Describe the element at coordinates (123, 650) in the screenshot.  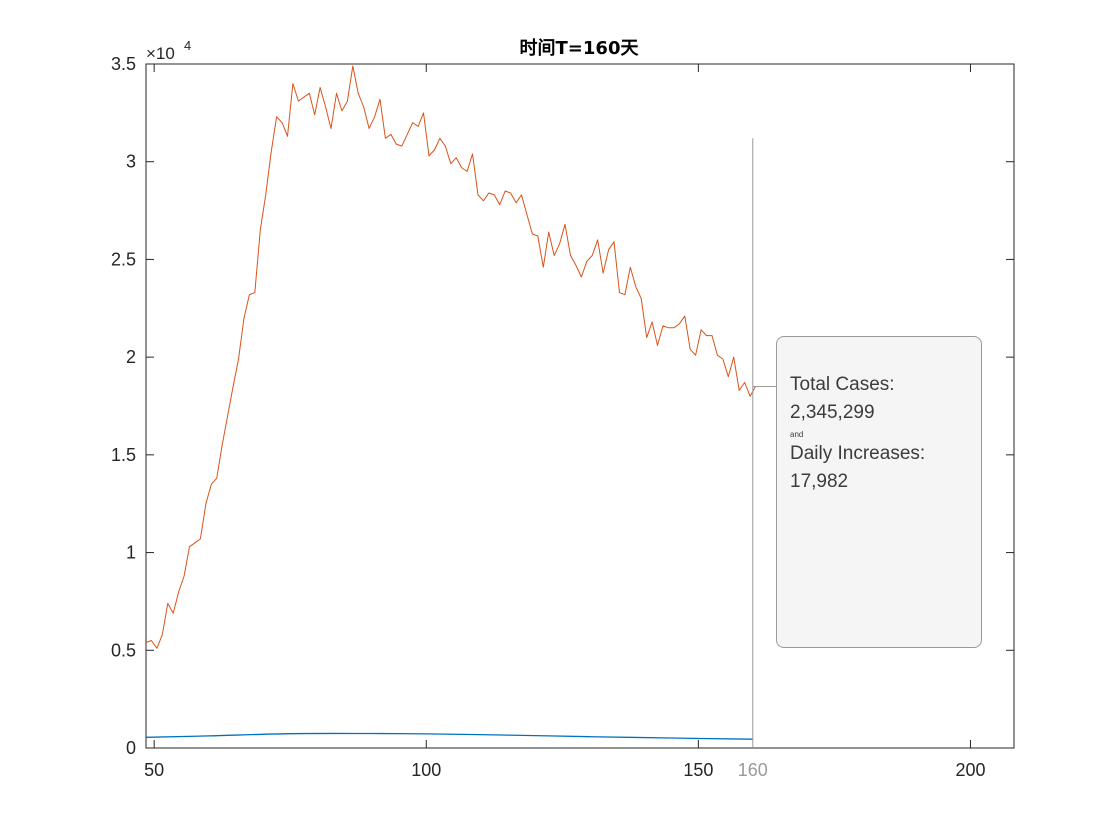
I see `y-tick-label: 0.5` at that location.